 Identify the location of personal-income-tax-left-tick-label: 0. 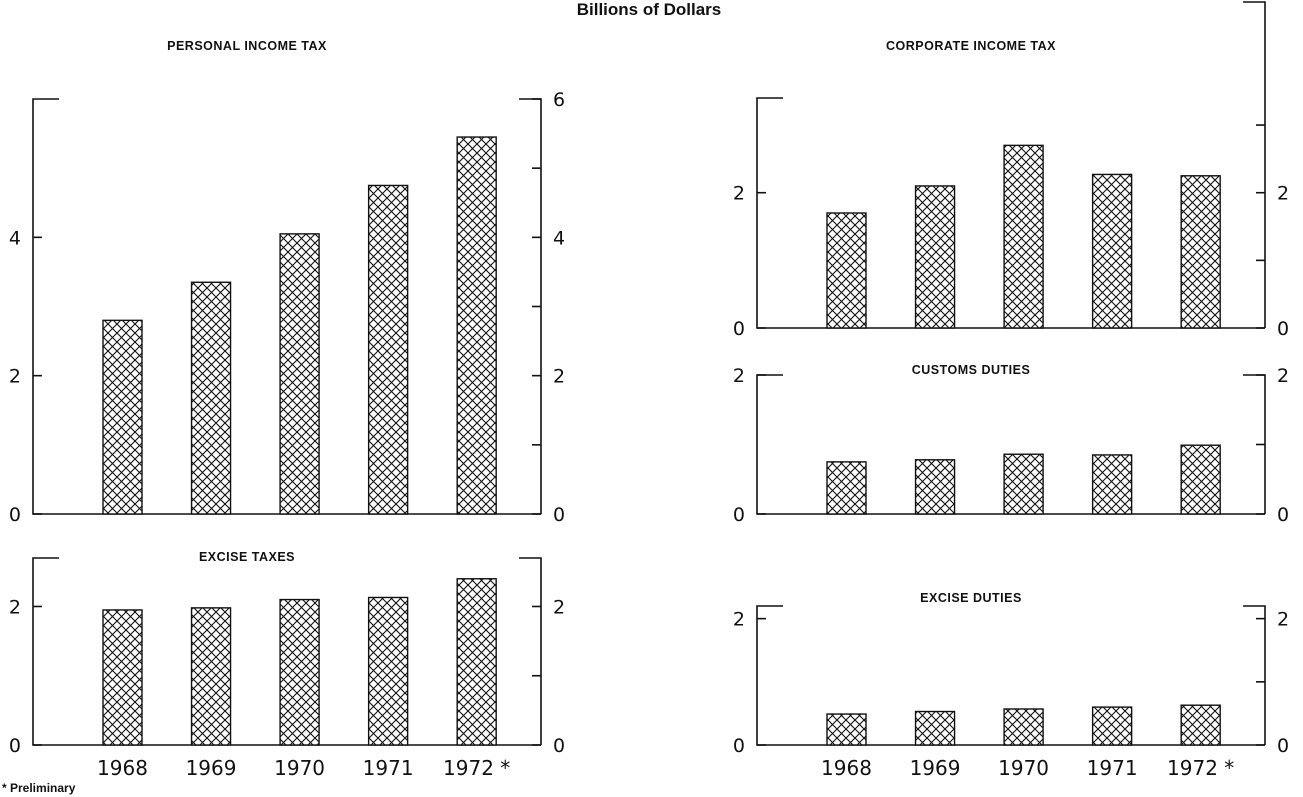
(15, 515).